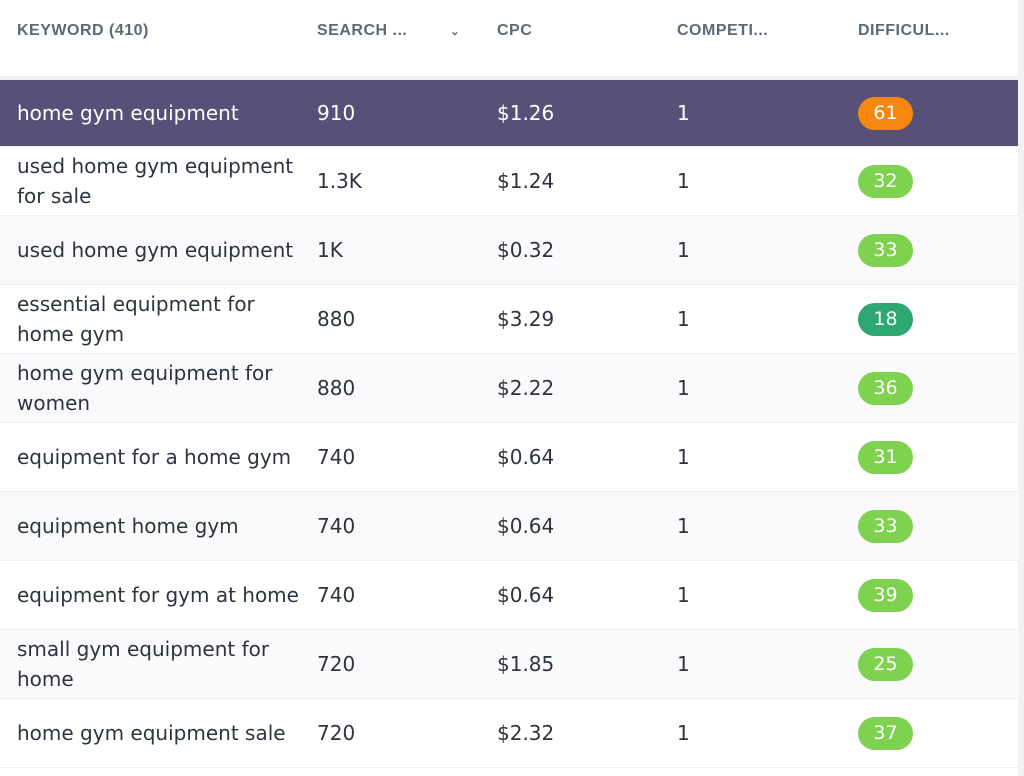 The width and height of the screenshot is (1024, 776). I want to click on table-row: small gym equipment for home 720 $1.85 1 25, so click(509, 664).